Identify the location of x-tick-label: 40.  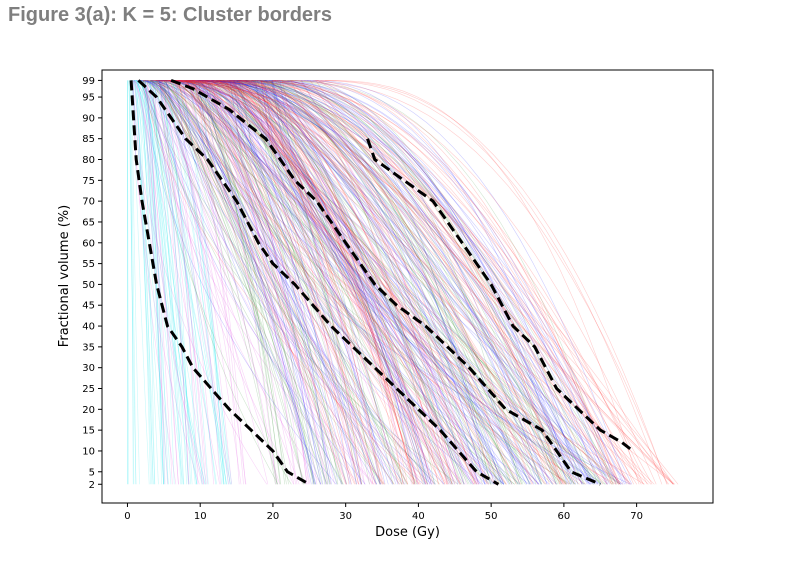
(418, 516).